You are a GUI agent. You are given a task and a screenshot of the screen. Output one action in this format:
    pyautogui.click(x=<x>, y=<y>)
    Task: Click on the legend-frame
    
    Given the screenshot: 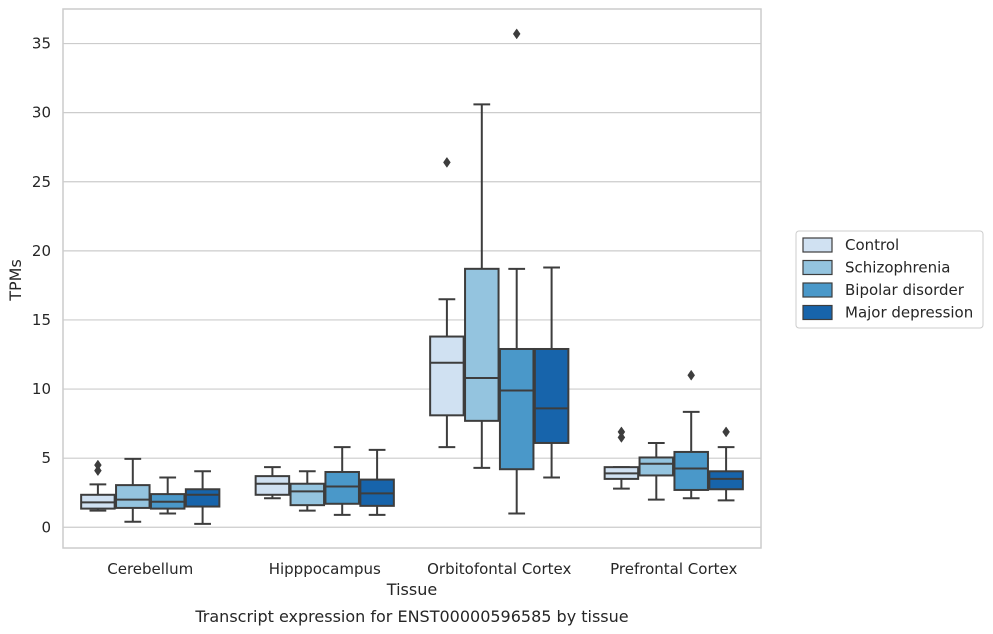 What is the action you would take?
    pyautogui.click(x=889, y=279)
    